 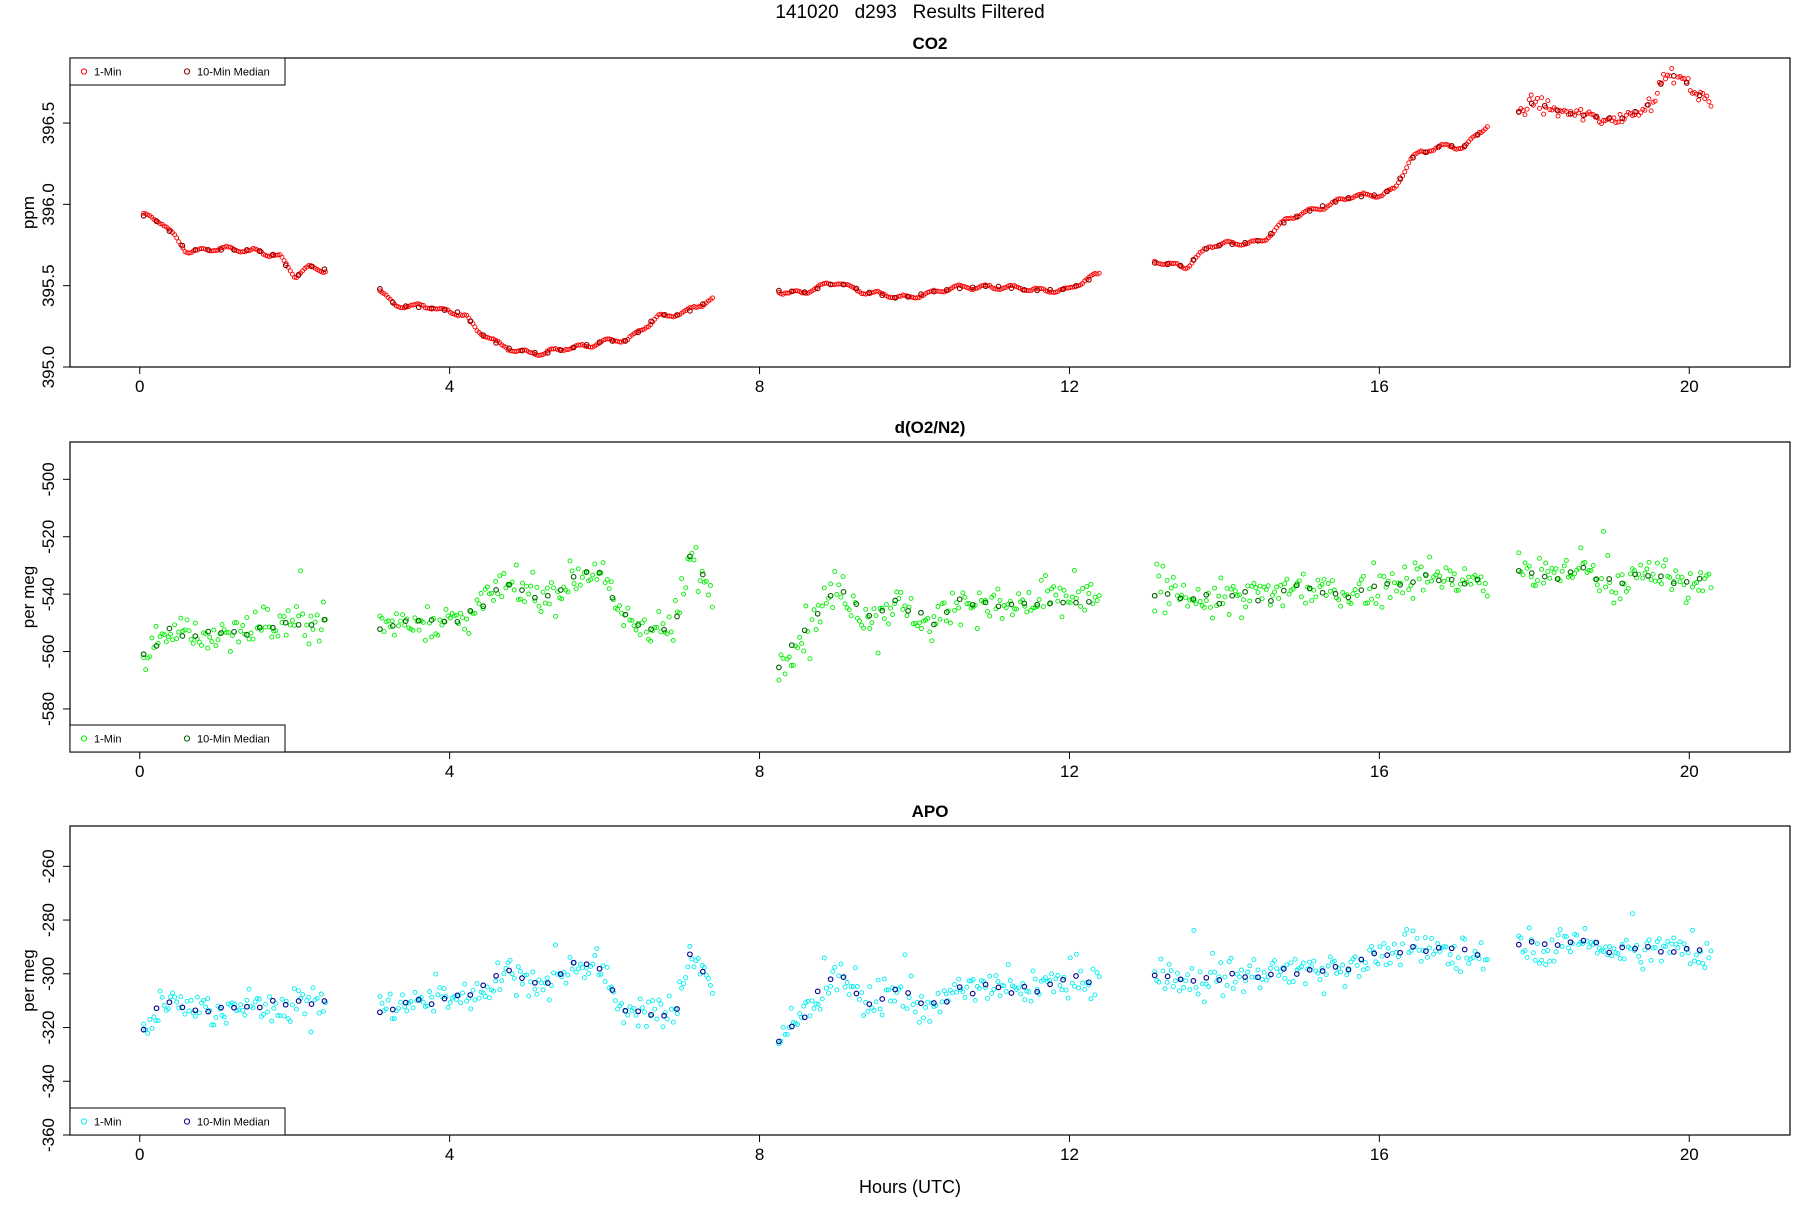 What do you see at coordinates (1069, 771) in the screenshot?
I see `x-tick-label: 12` at bounding box center [1069, 771].